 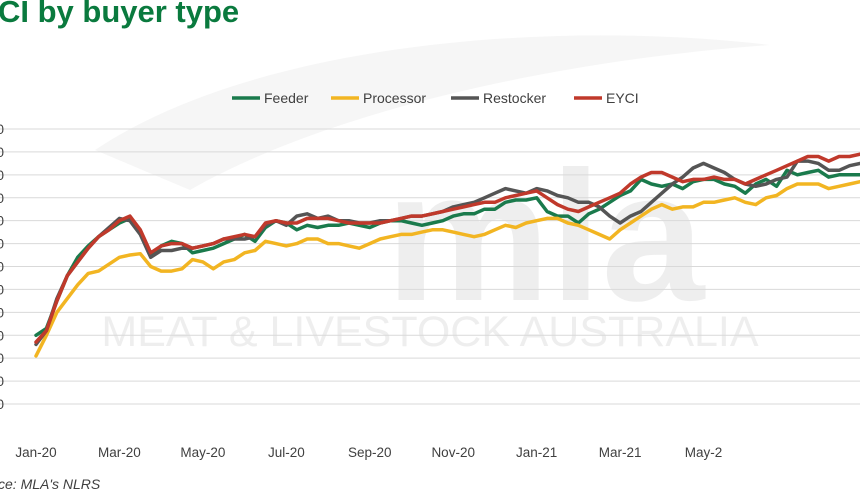 I want to click on x-tick-label: May-2, so click(x=704, y=452).